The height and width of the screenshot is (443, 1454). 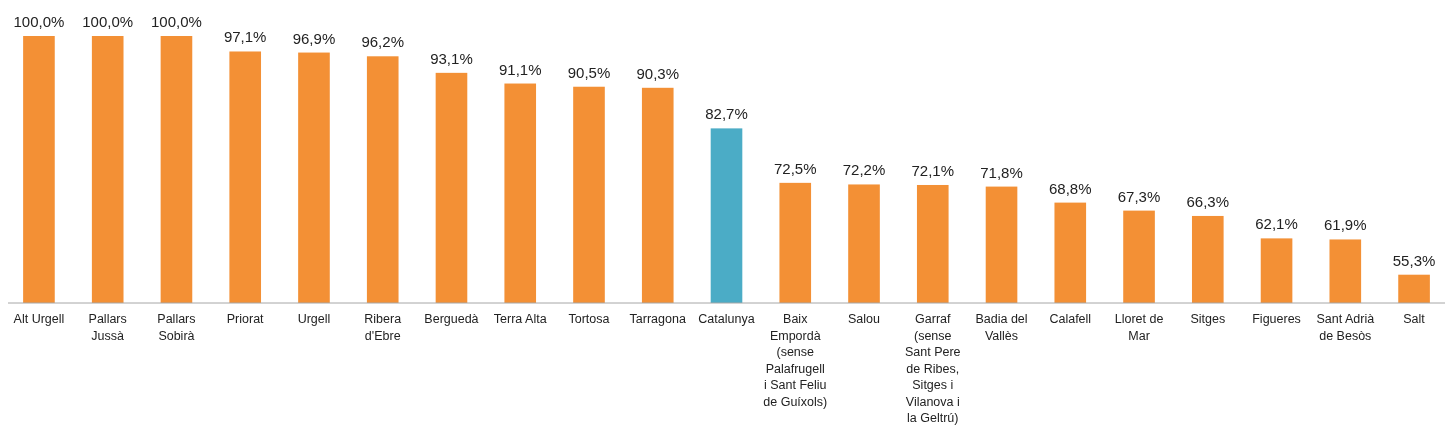 What do you see at coordinates (520, 69) in the screenshot?
I see `data-label: 91,1%` at bounding box center [520, 69].